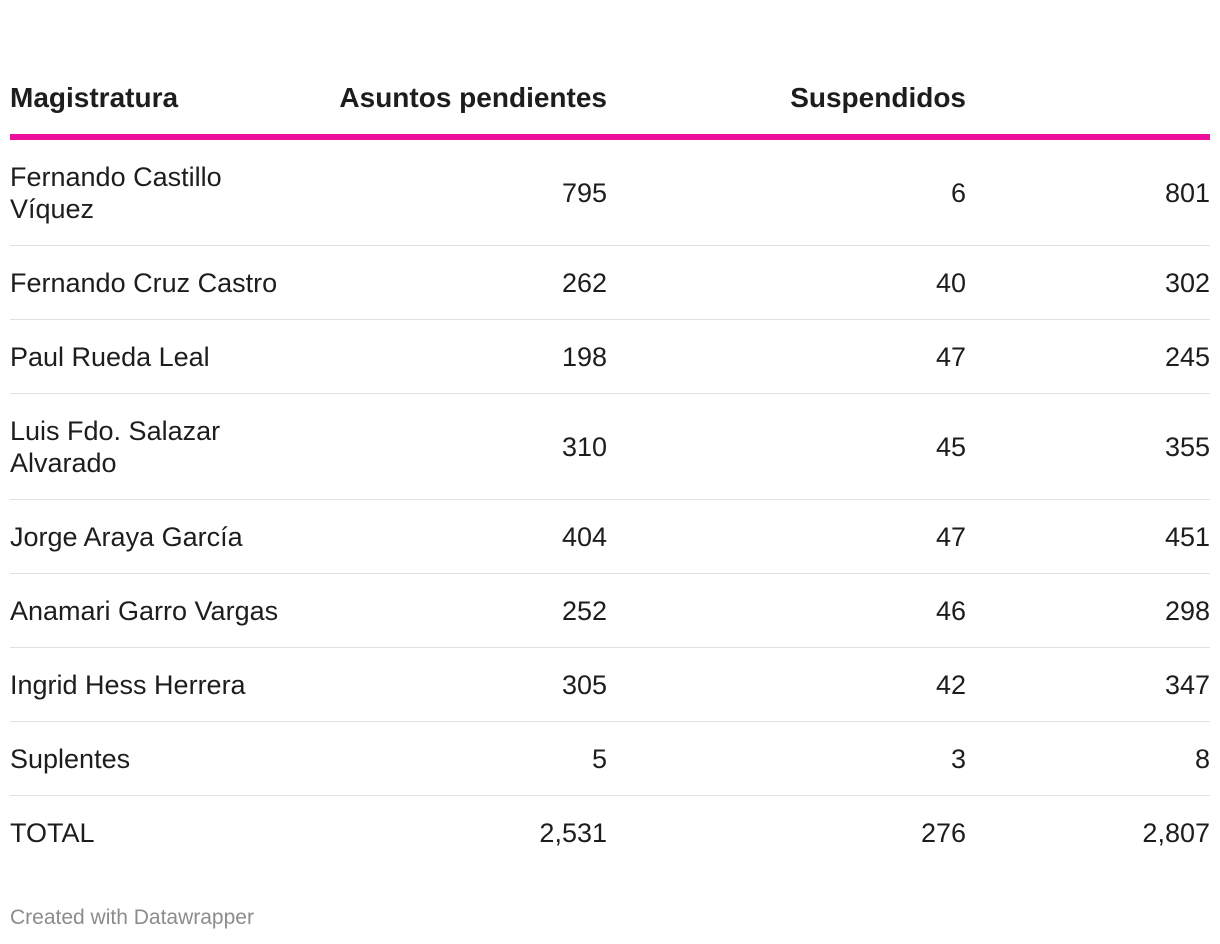 The width and height of the screenshot is (1220, 944). Describe the element at coordinates (144, 282) in the screenshot. I see `cell-magistratura: Fernando Cruz Castro` at that location.